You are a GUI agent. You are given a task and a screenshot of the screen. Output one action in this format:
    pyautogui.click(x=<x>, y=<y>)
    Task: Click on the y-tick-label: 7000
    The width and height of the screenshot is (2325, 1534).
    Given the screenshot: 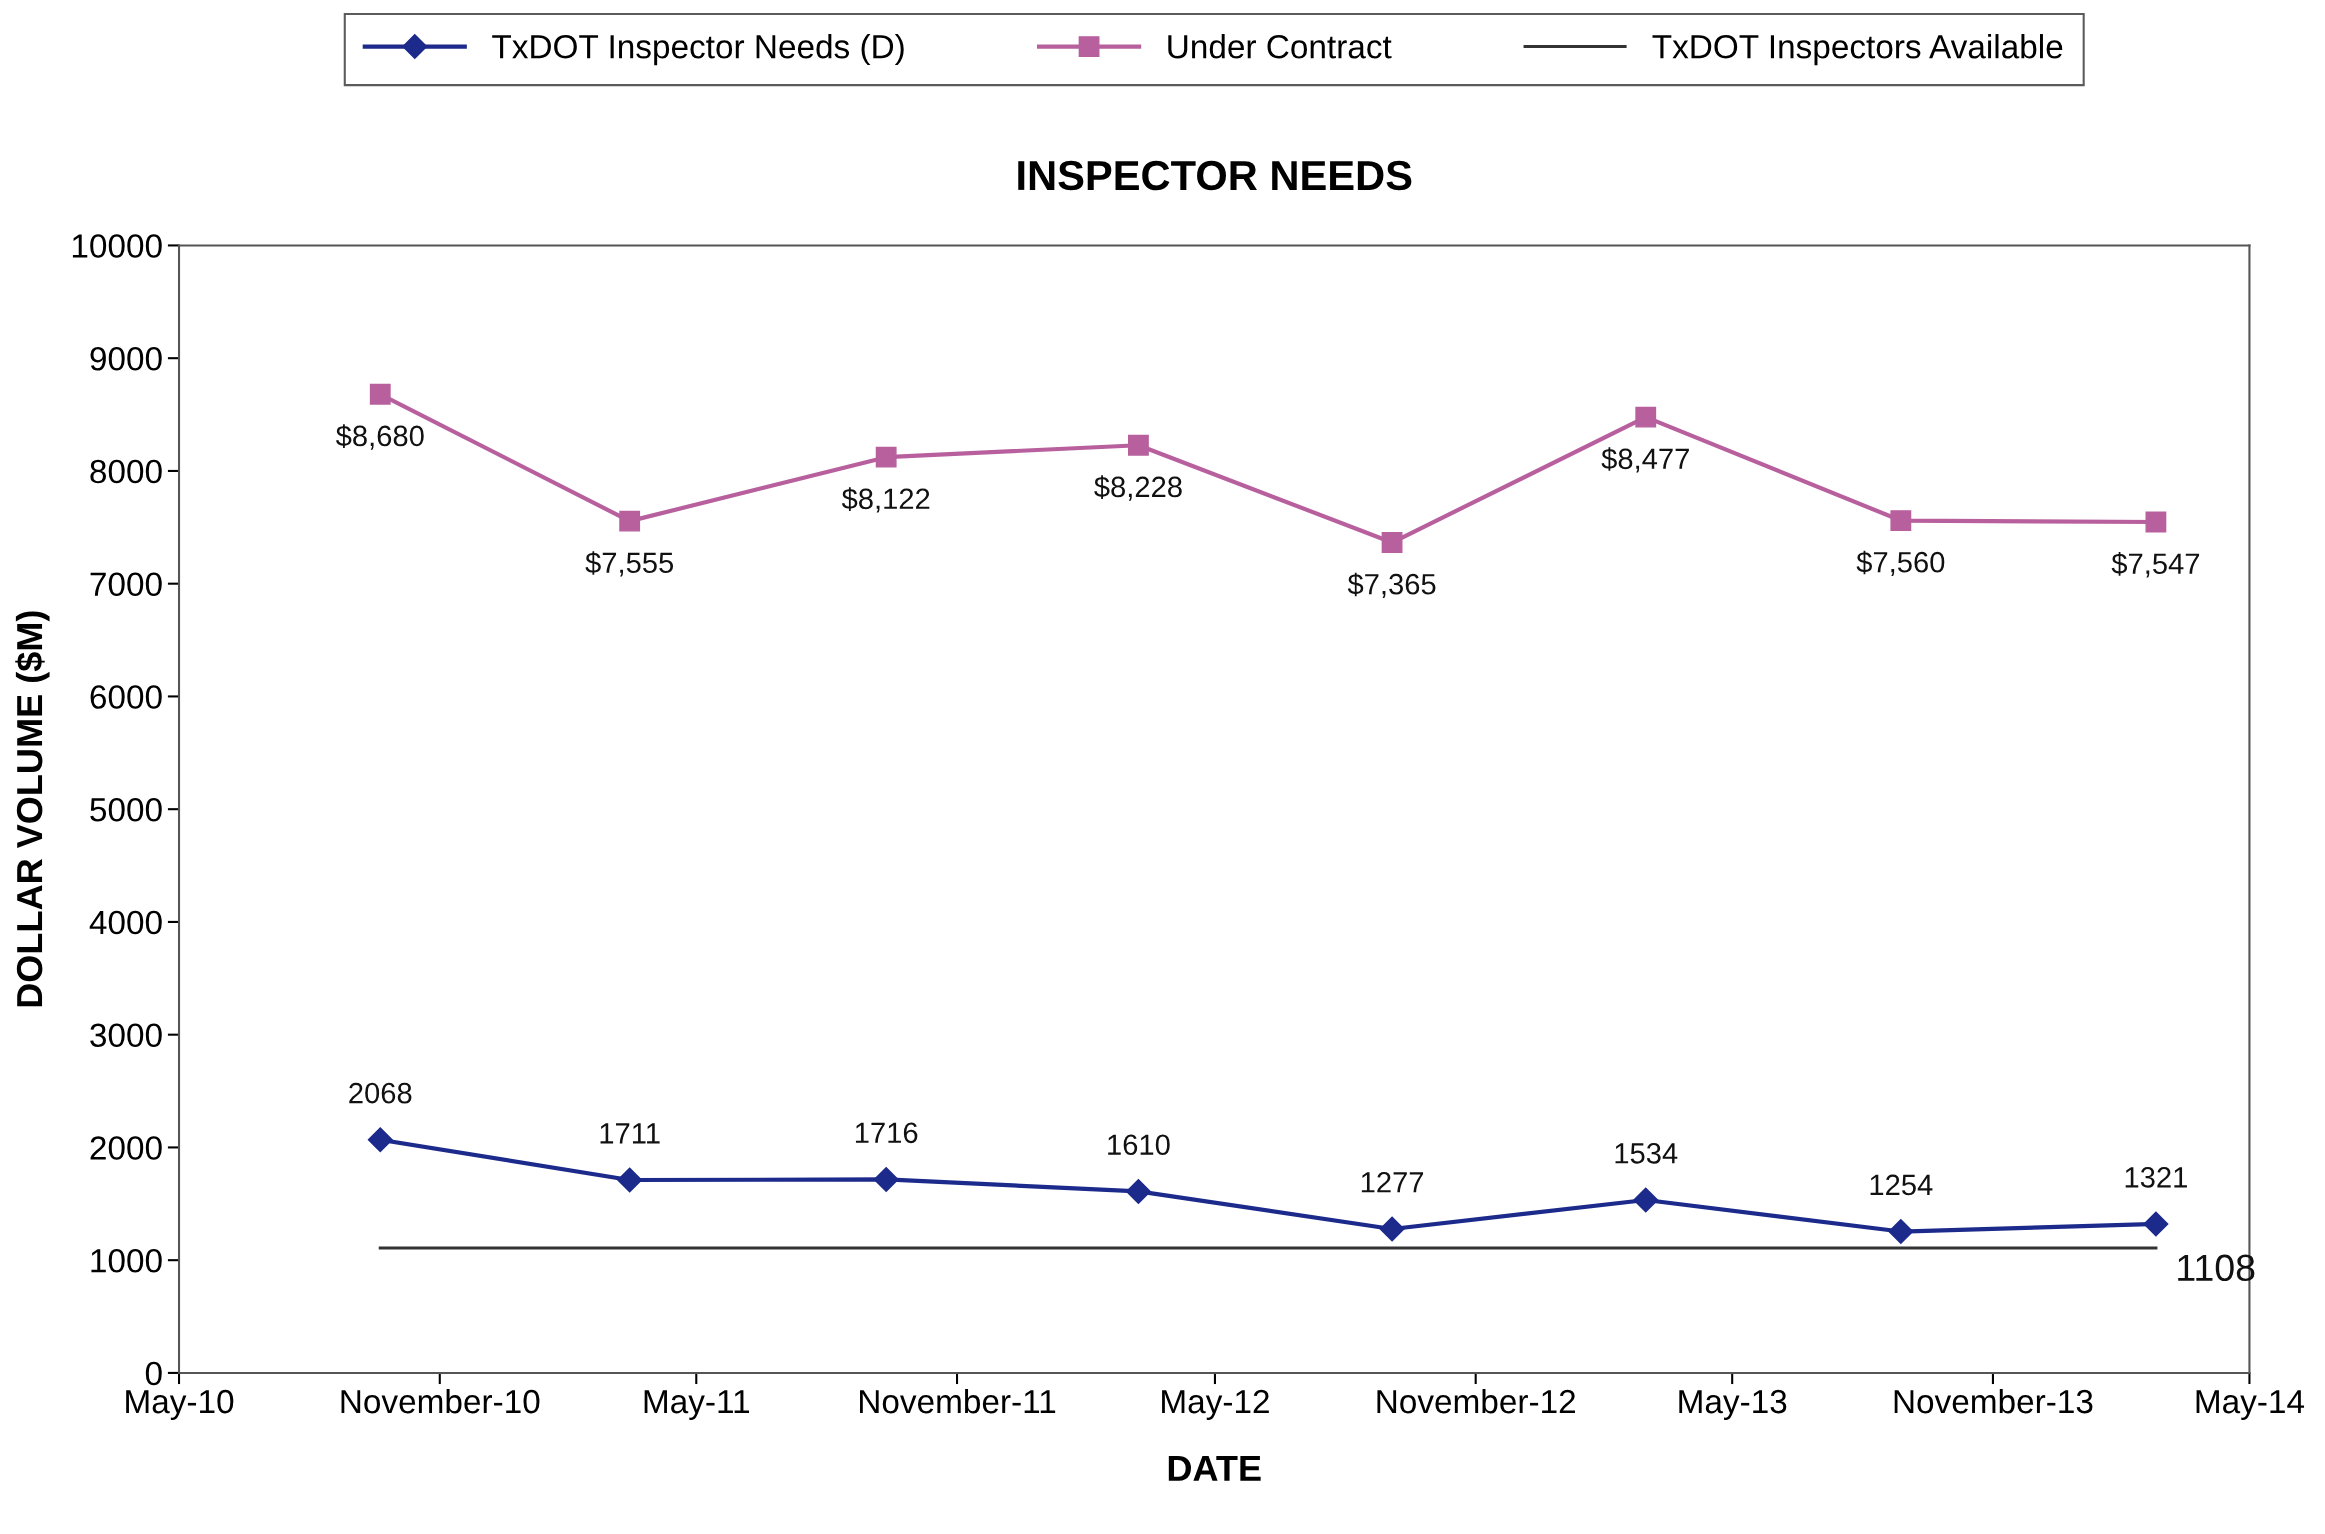 What is the action you would take?
    pyautogui.click(x=126, y=584)
    